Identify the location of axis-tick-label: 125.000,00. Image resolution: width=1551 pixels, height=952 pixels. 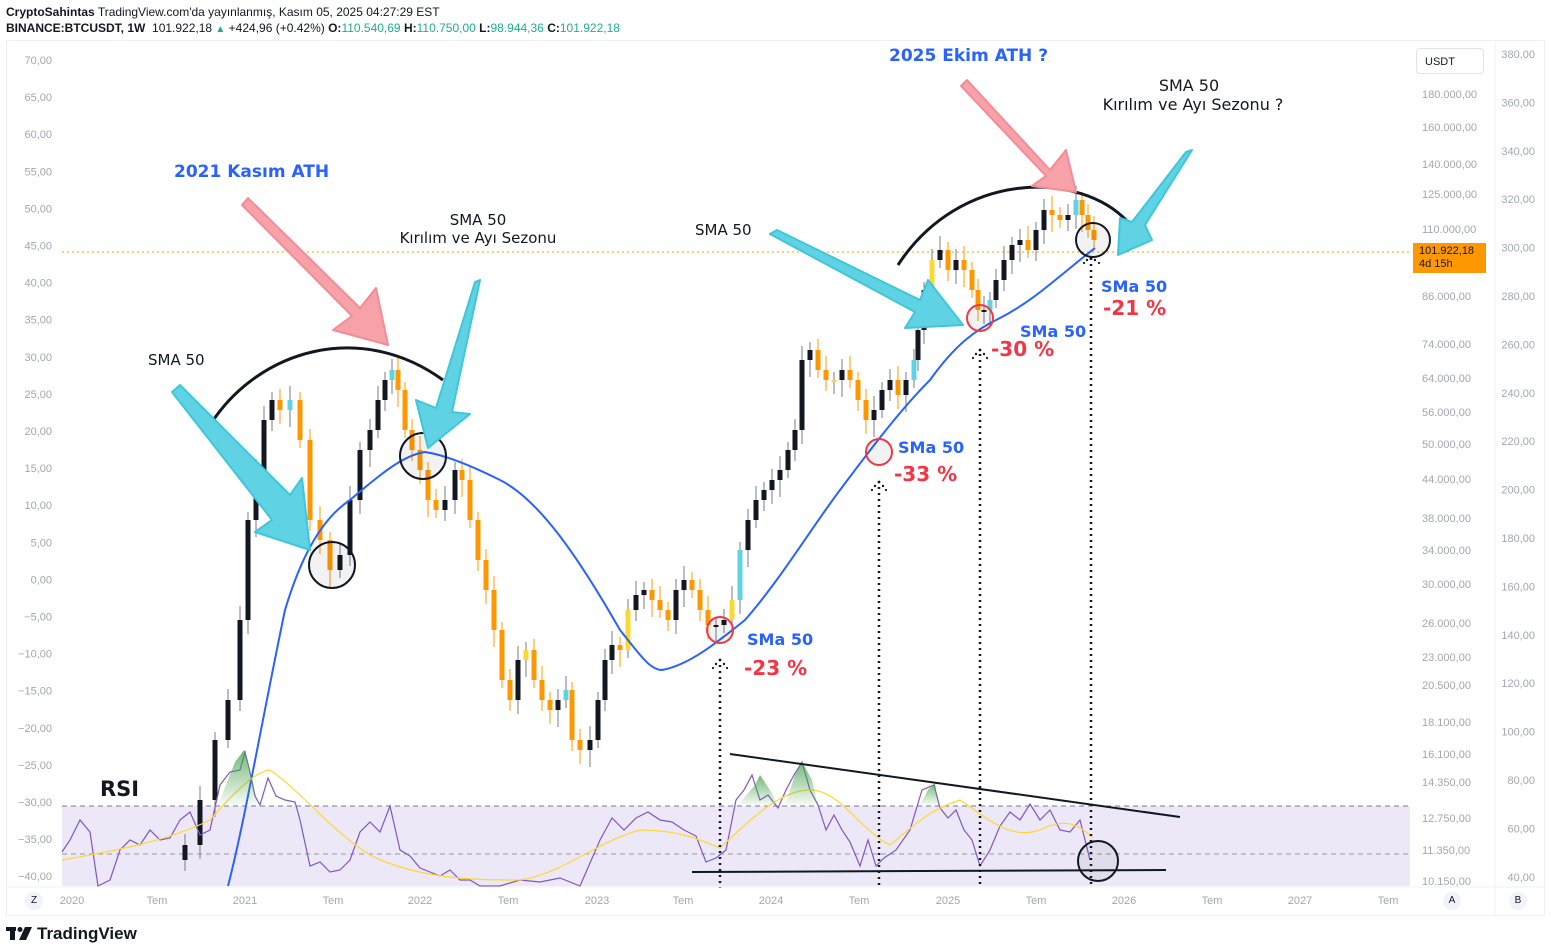
(1449, 195).